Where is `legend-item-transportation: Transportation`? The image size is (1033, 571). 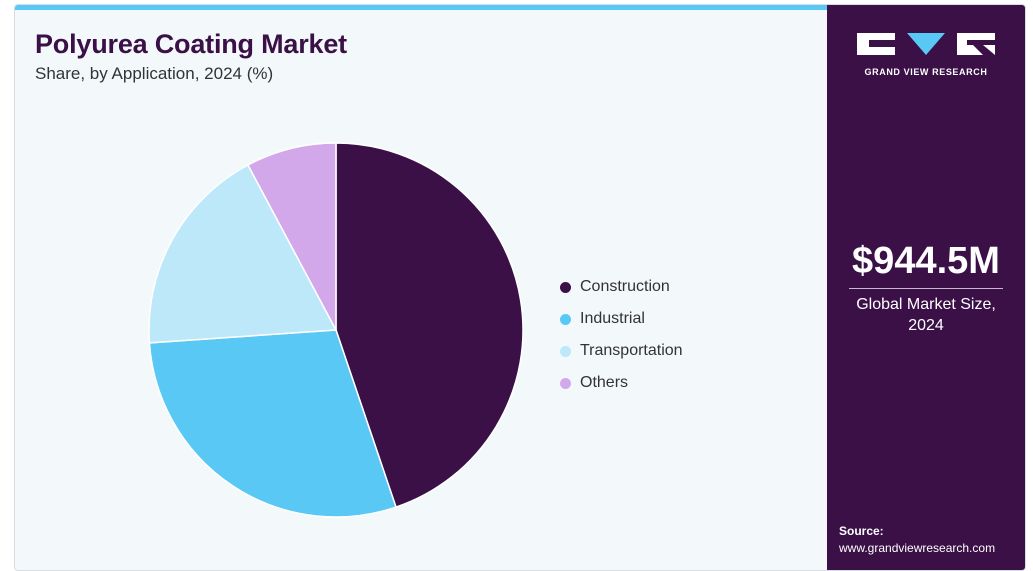 legend-item-transportation: Transportation is located at coordinates (621, 351).